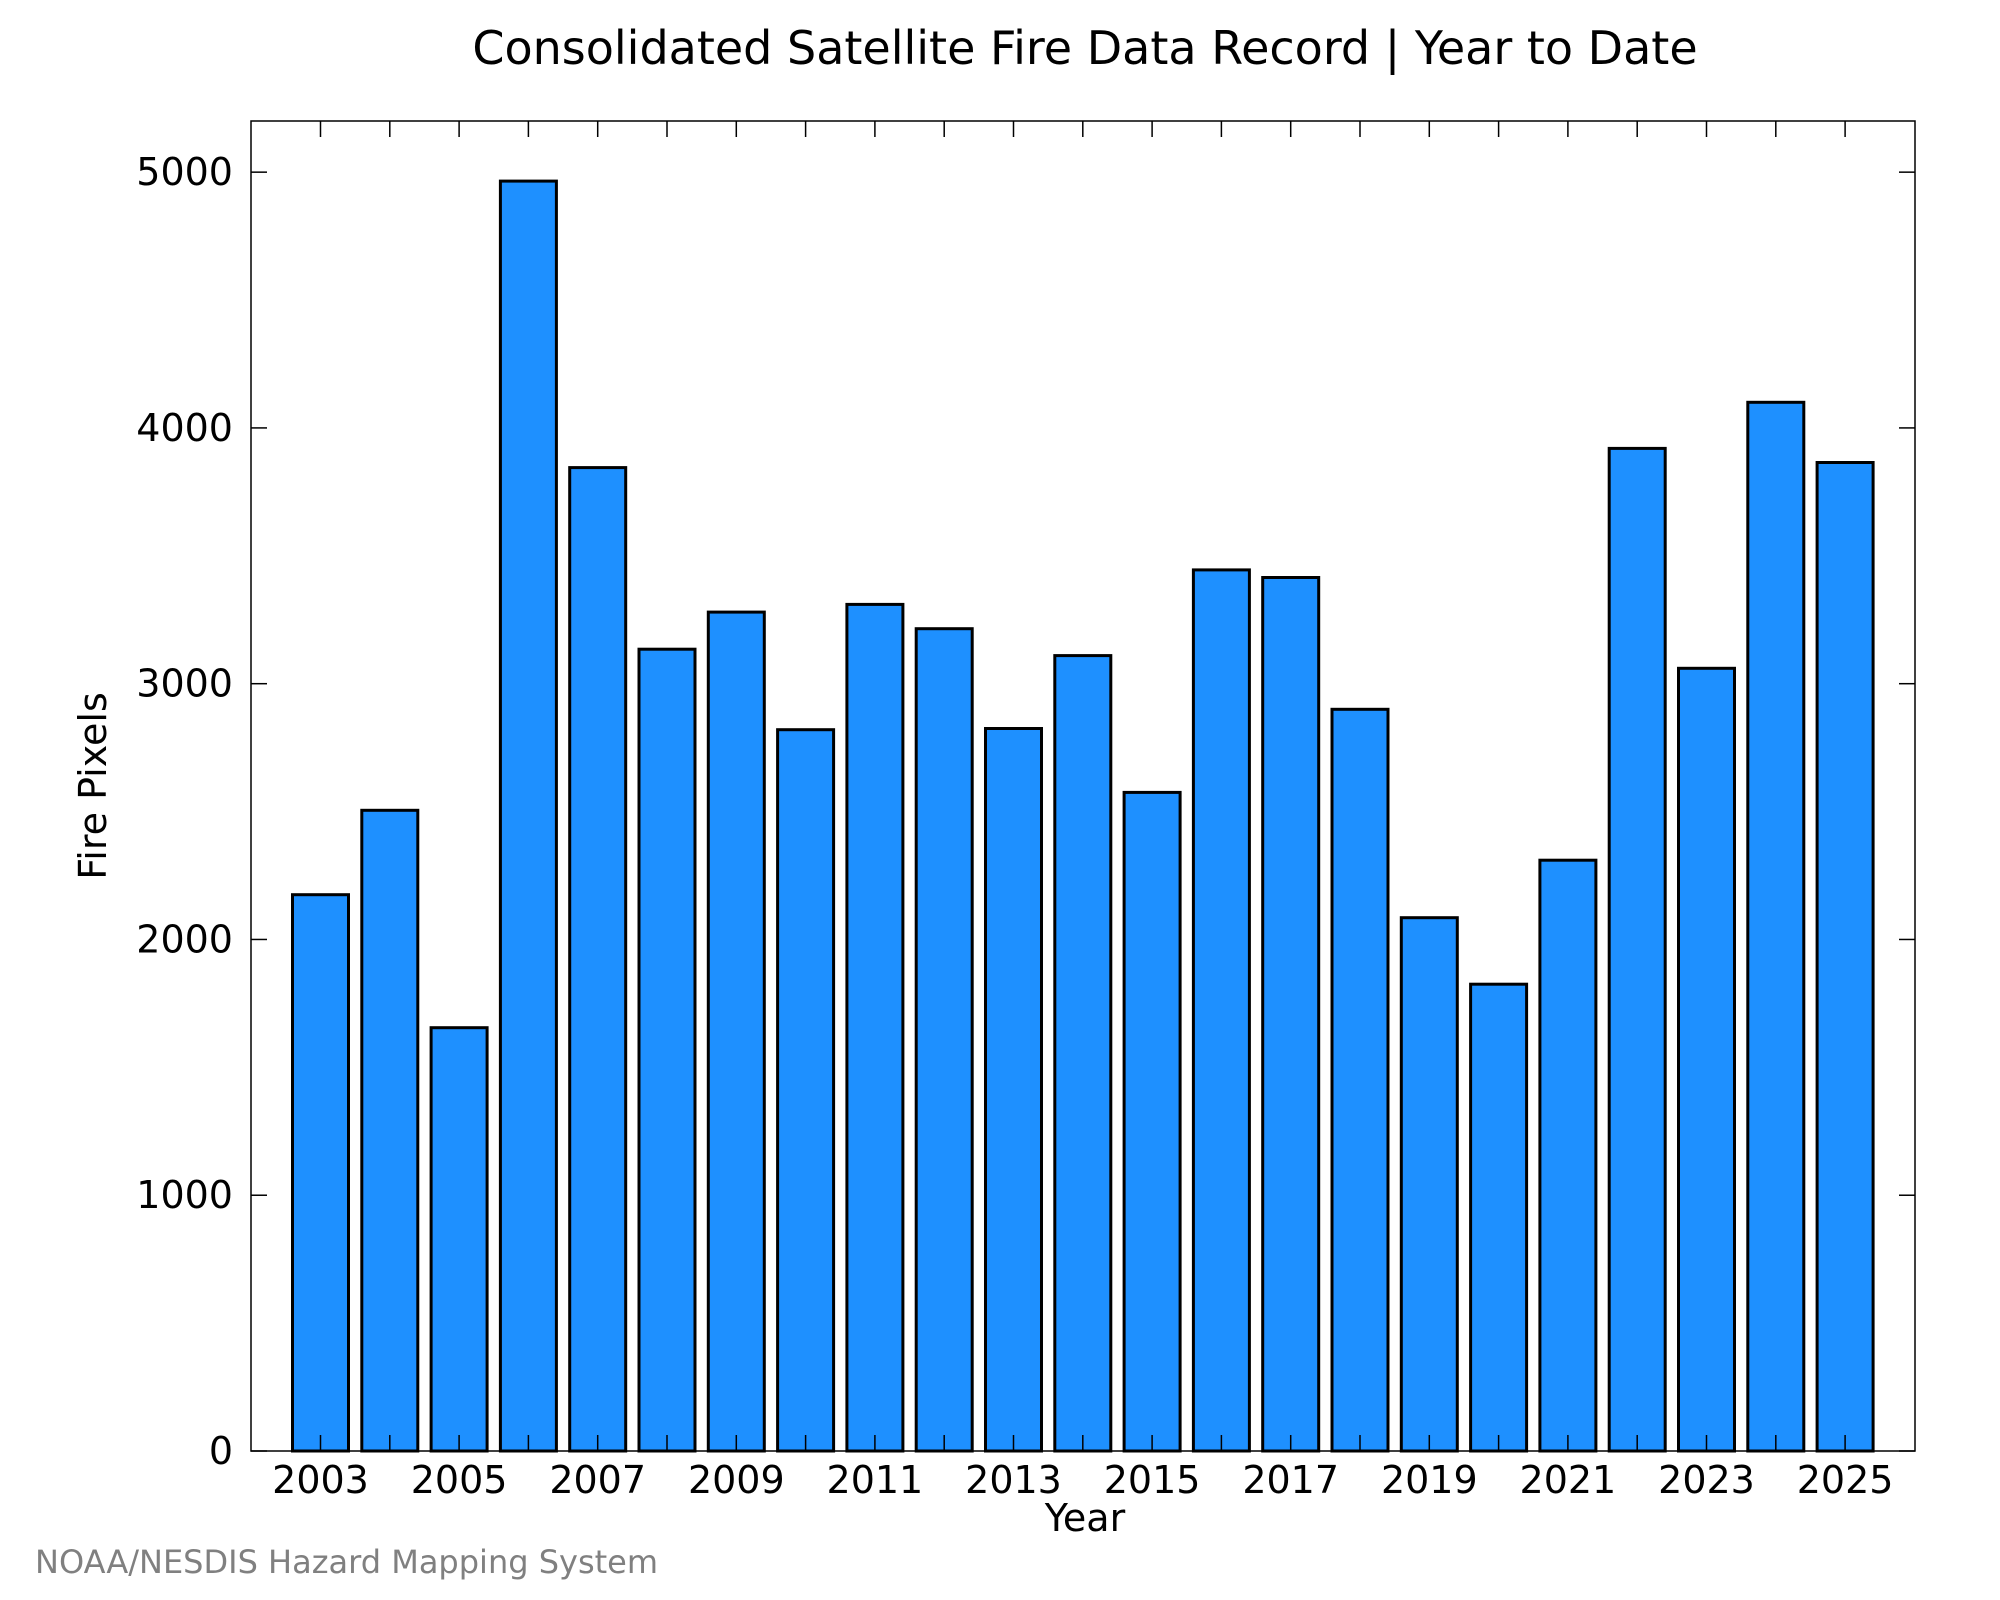 This screenshot has height=1600, width=2000. What do you see at coordinates (93, 786) in the screenshot?
I see `y-axis-label: Fire Pixels` at bounding box center [93, 786].